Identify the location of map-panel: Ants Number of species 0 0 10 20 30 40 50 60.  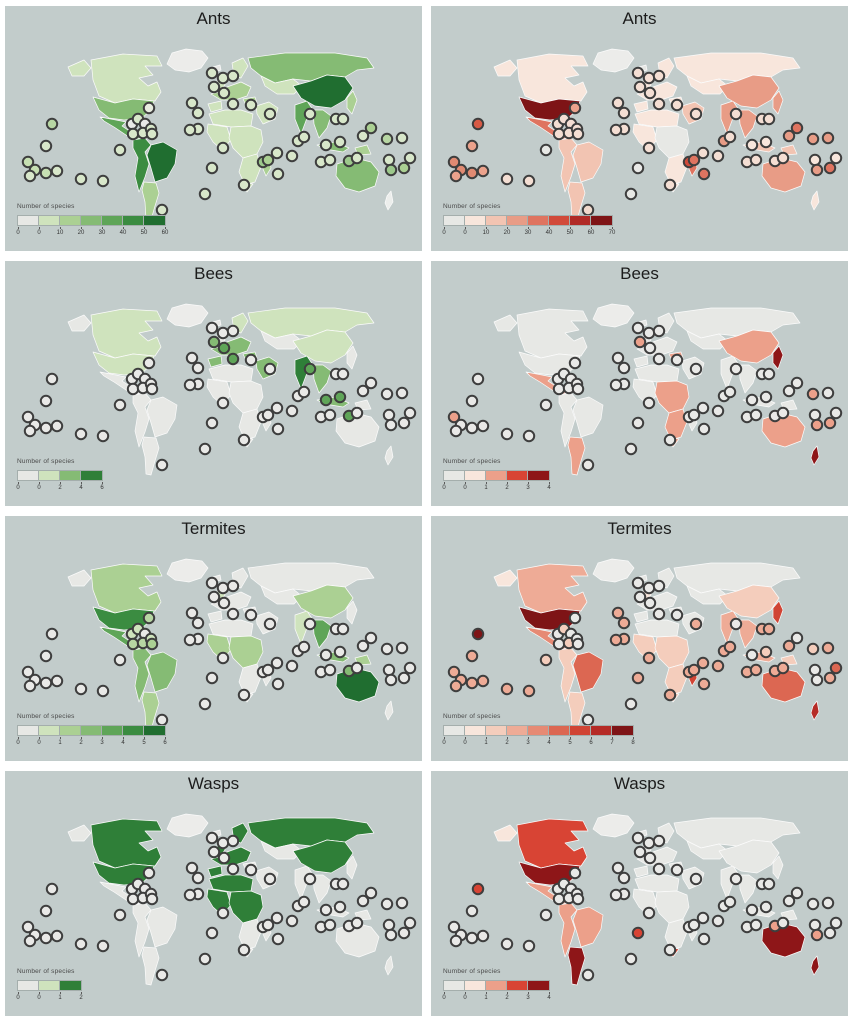
(213, 128).